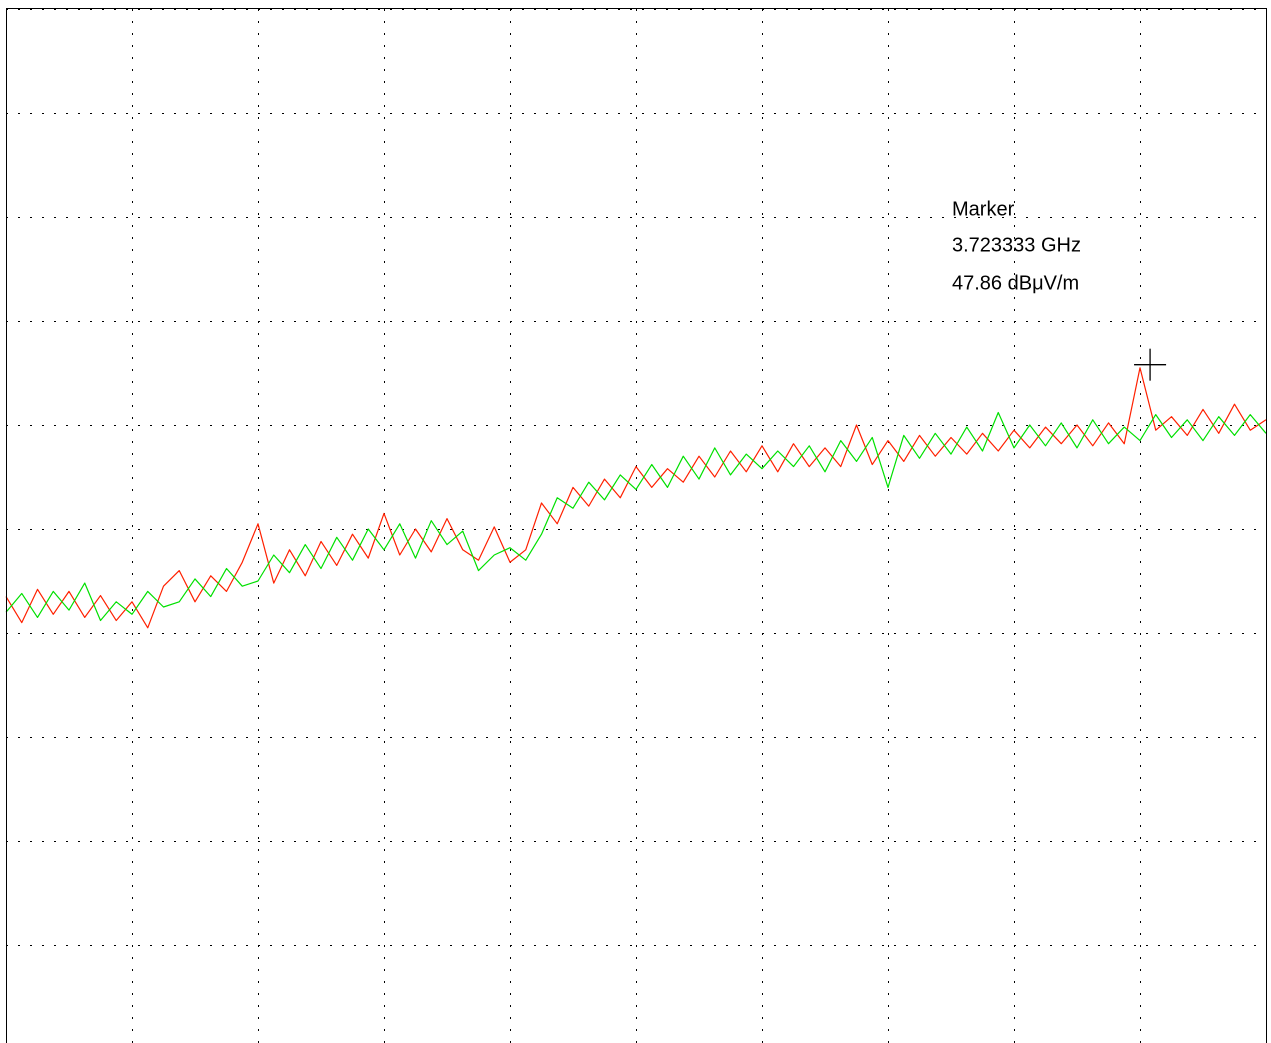 This screenshot has width=1271, height=1043. I want to click on marker-level: 47.86 dBμV/m, so click(1015, 283).